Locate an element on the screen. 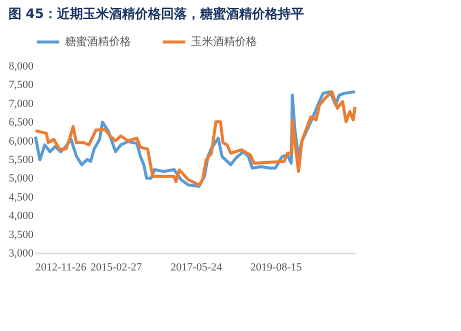  y-tick-label: 3,500 is located at coordinates (21, 234).